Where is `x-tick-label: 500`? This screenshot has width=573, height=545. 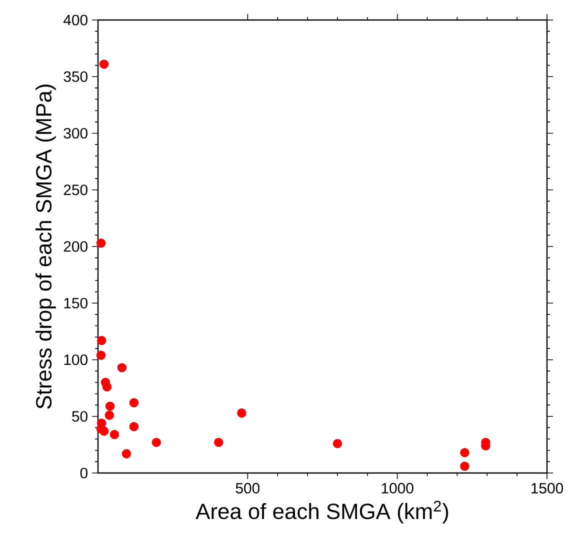
x-tick-label: 500 is located at coordinates (248, 488).